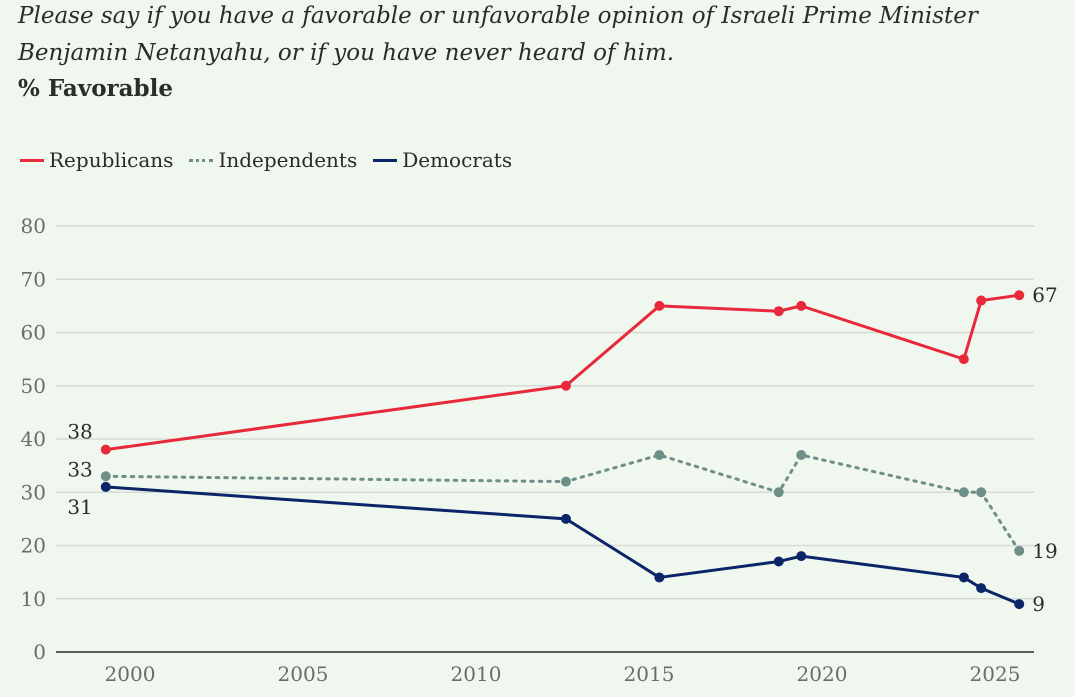 This screenshot has width=1075, height=697. What do you see at coordinates (1038, 604) in the screenshot?
I see `data-label-democrats: 9` at bounding box center [1038, 604].